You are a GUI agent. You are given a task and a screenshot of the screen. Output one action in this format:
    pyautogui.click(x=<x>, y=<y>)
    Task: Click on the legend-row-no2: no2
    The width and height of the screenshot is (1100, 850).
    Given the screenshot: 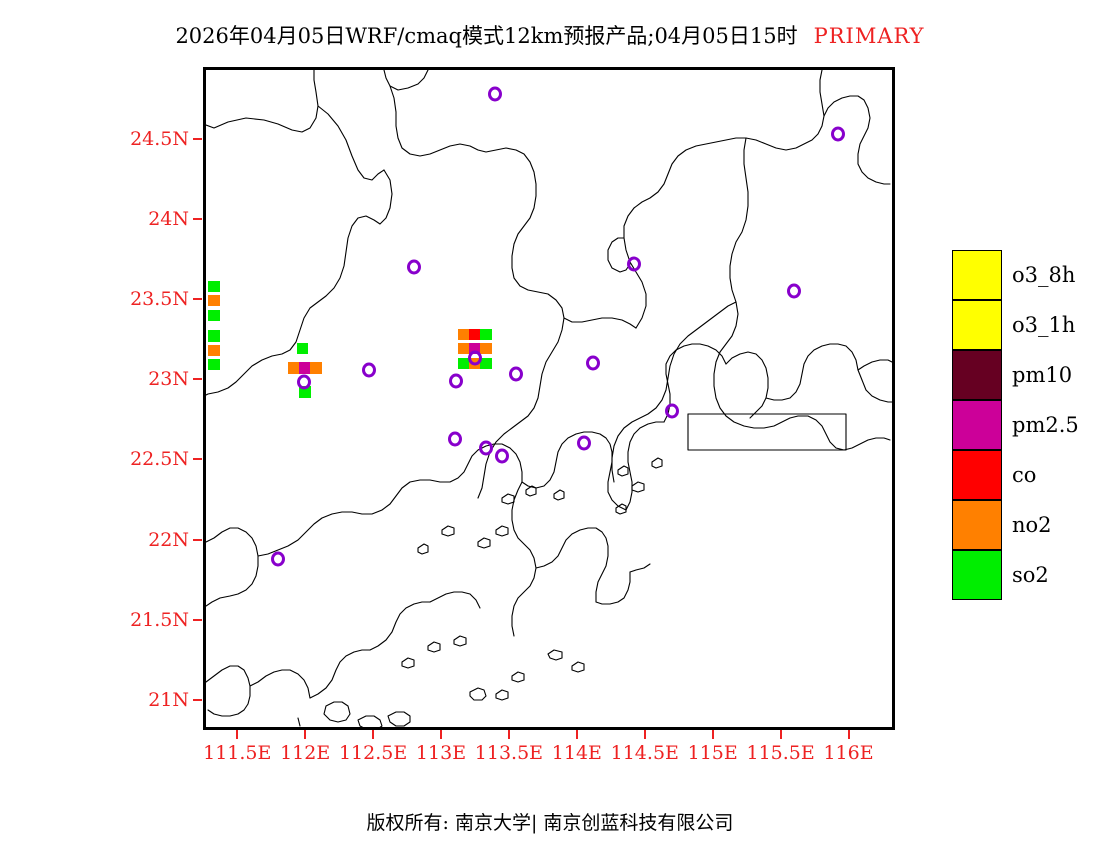 What is the action you would take?
    pyautogui.click(x=1024, y=525)
    